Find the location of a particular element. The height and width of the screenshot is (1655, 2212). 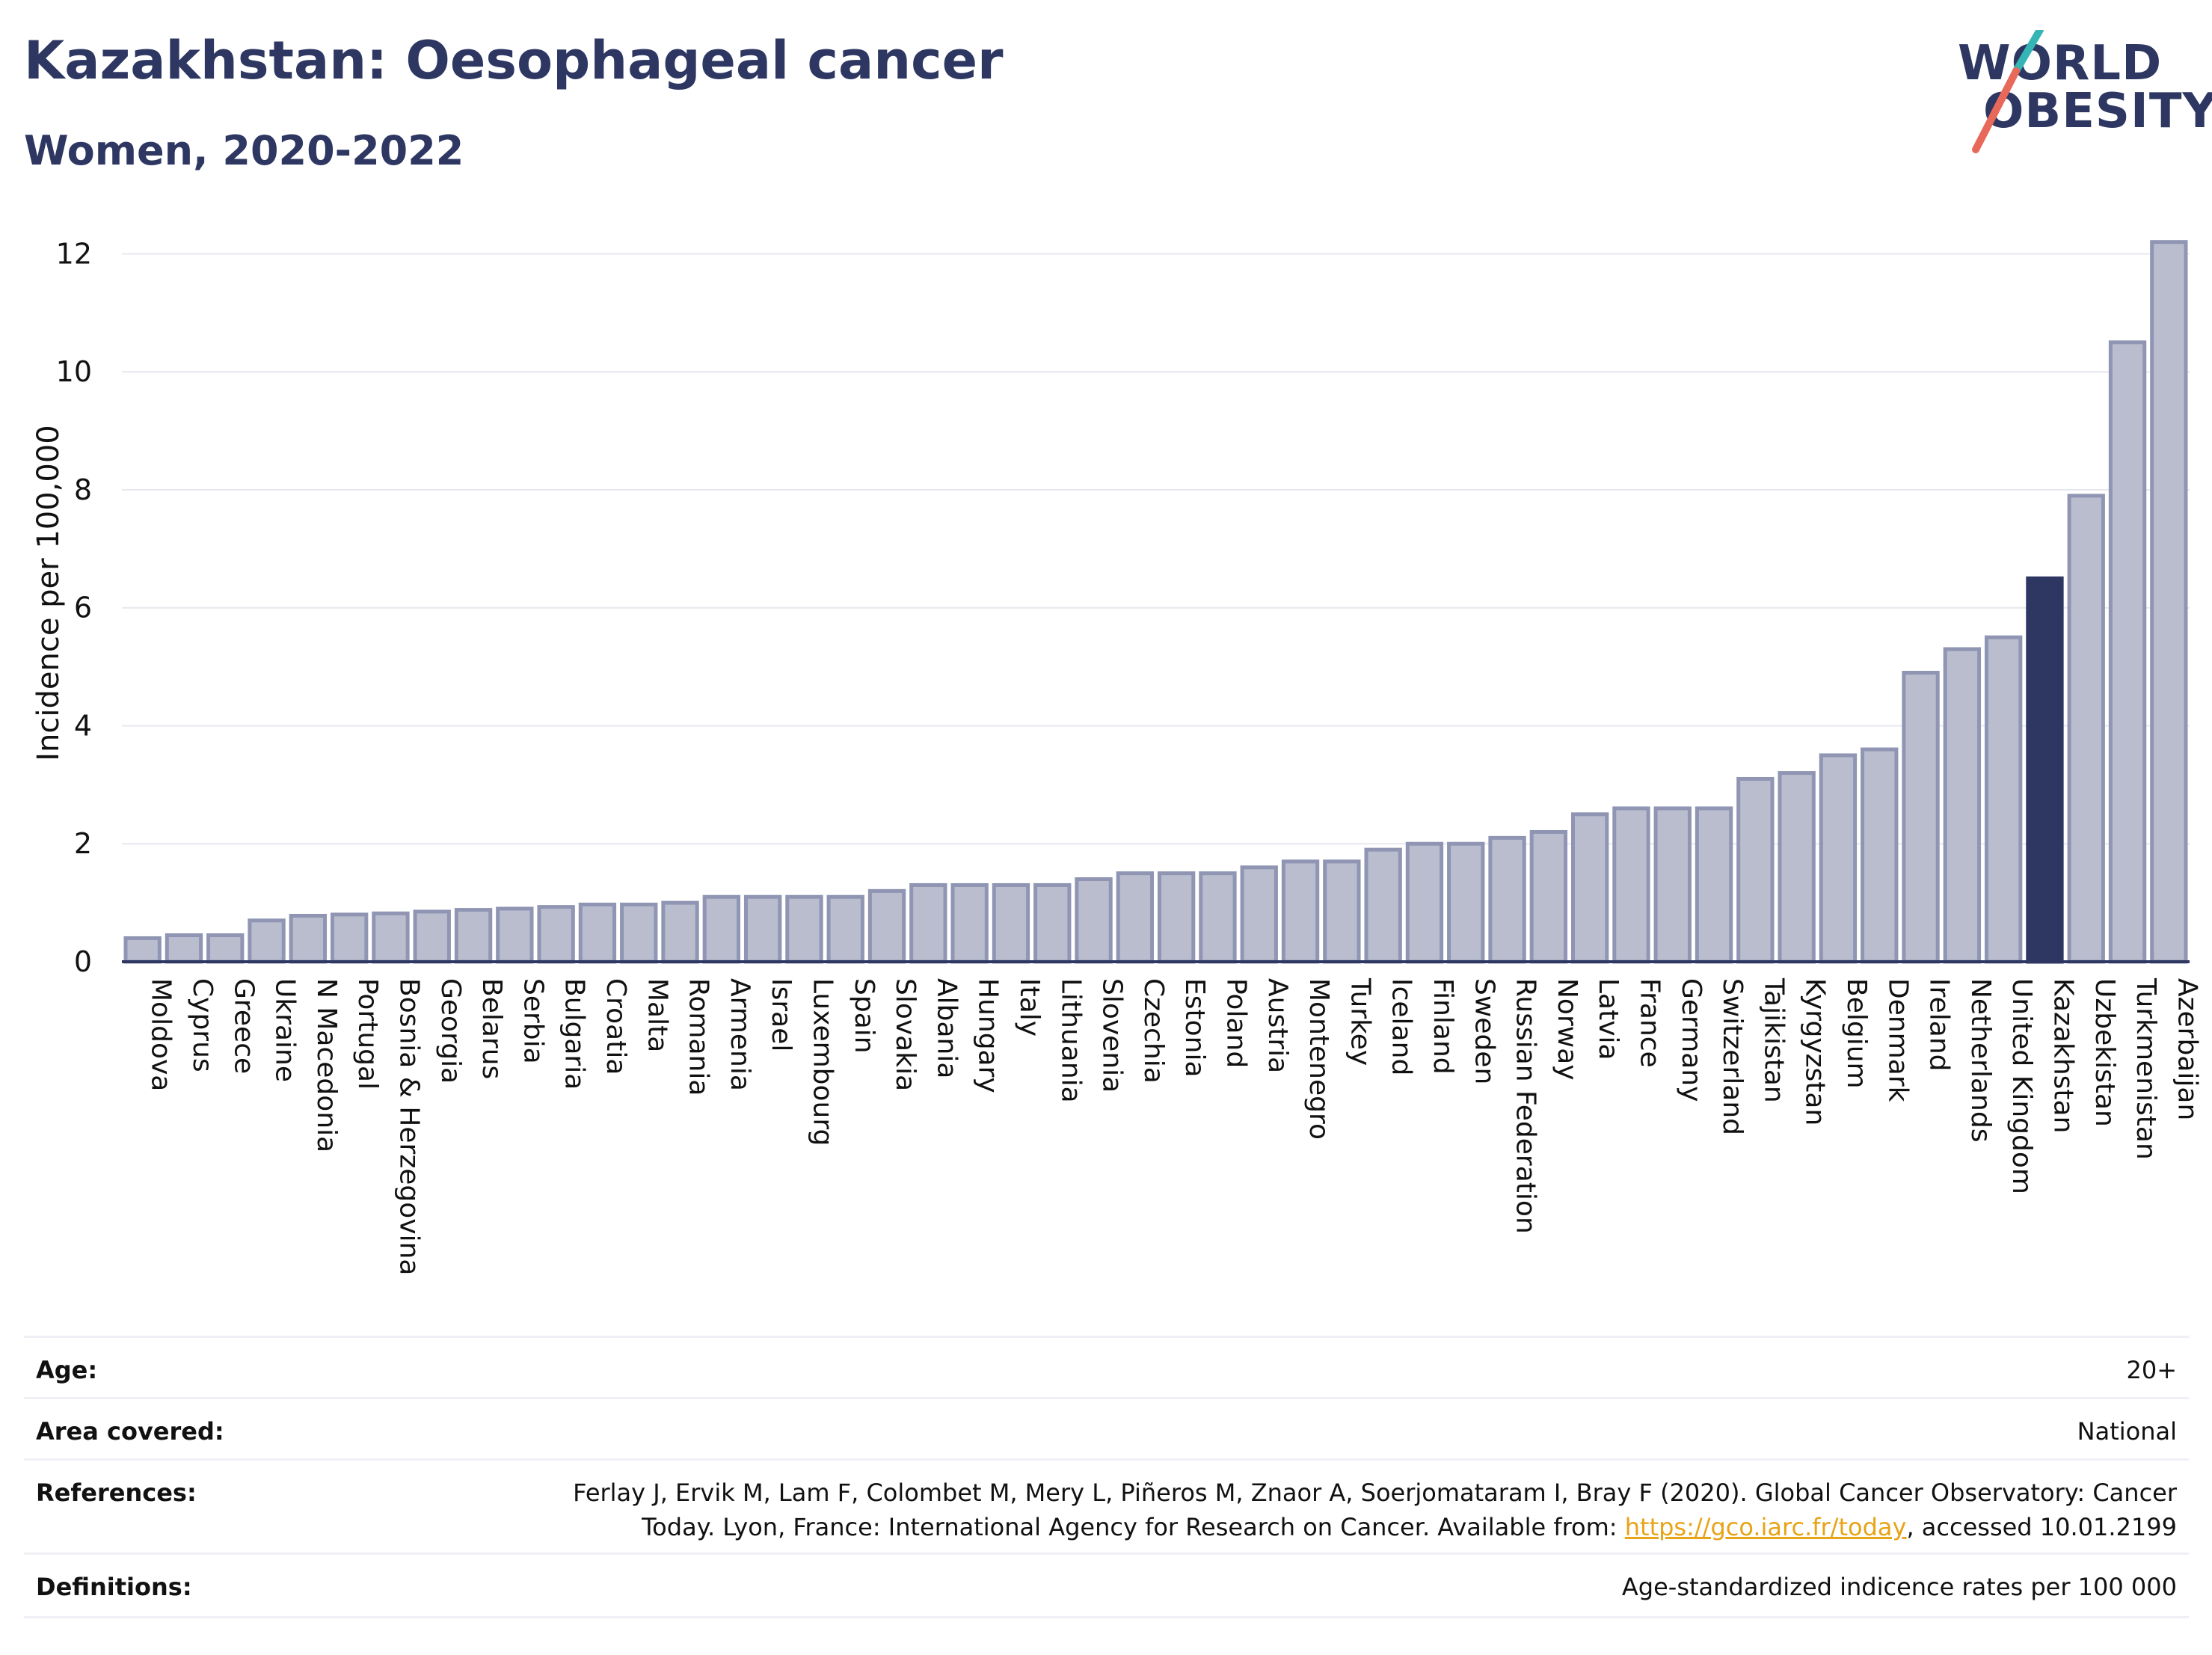

x-tick-label: Slovakia is located at coordinates (905, 1034).